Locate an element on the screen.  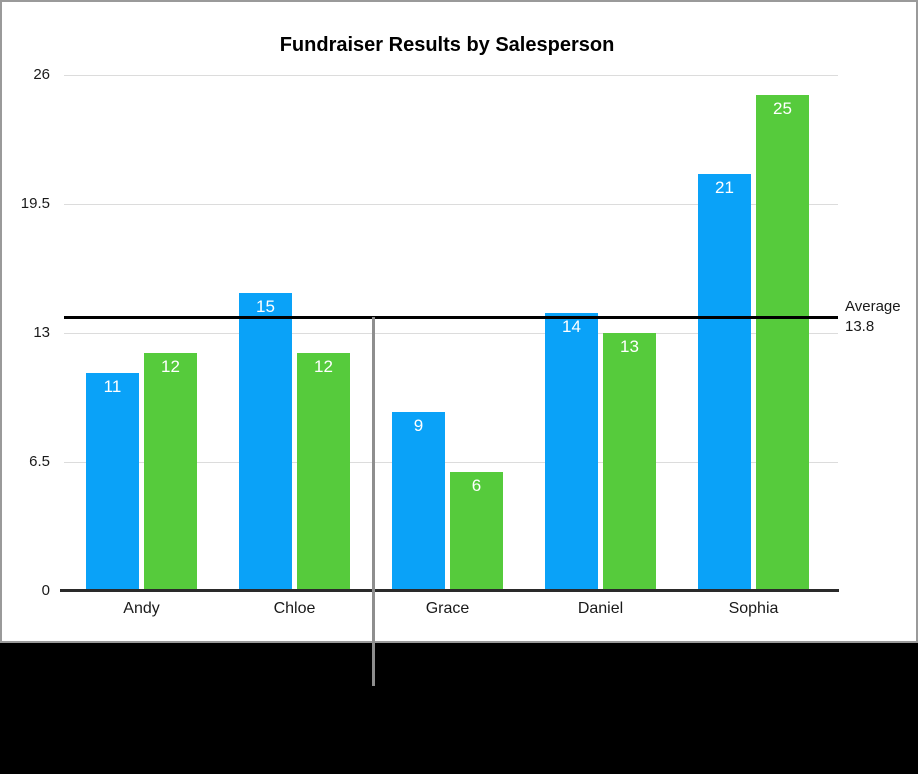
bar-daniel-series_1: 14 is located at coordinates (571, 452).